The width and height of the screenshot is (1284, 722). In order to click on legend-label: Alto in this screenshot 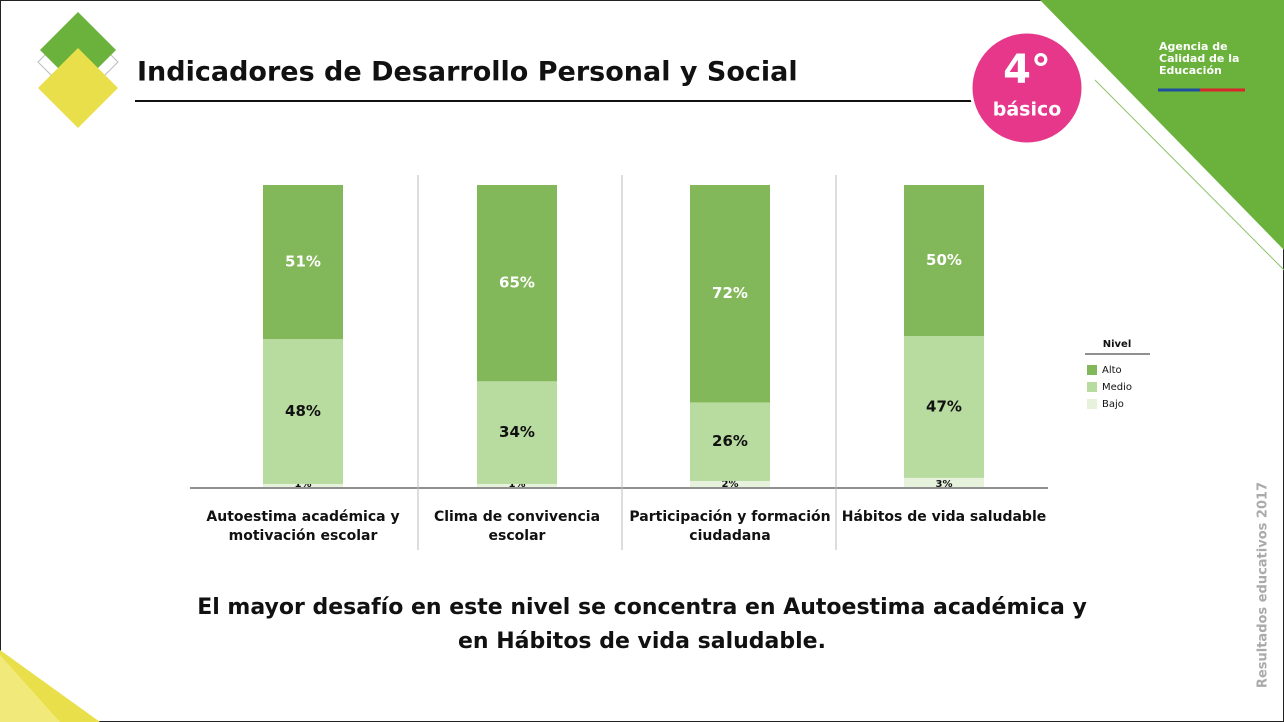, I will do `click(1112, 370)`.